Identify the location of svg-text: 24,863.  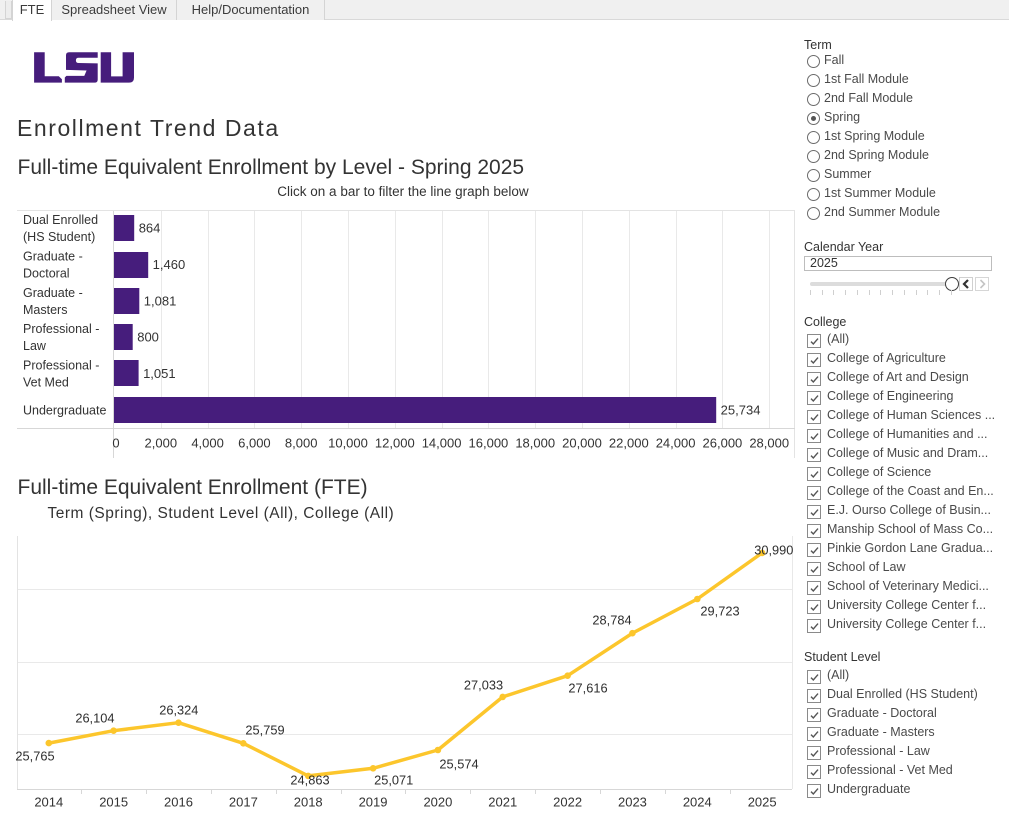
(309, 779).